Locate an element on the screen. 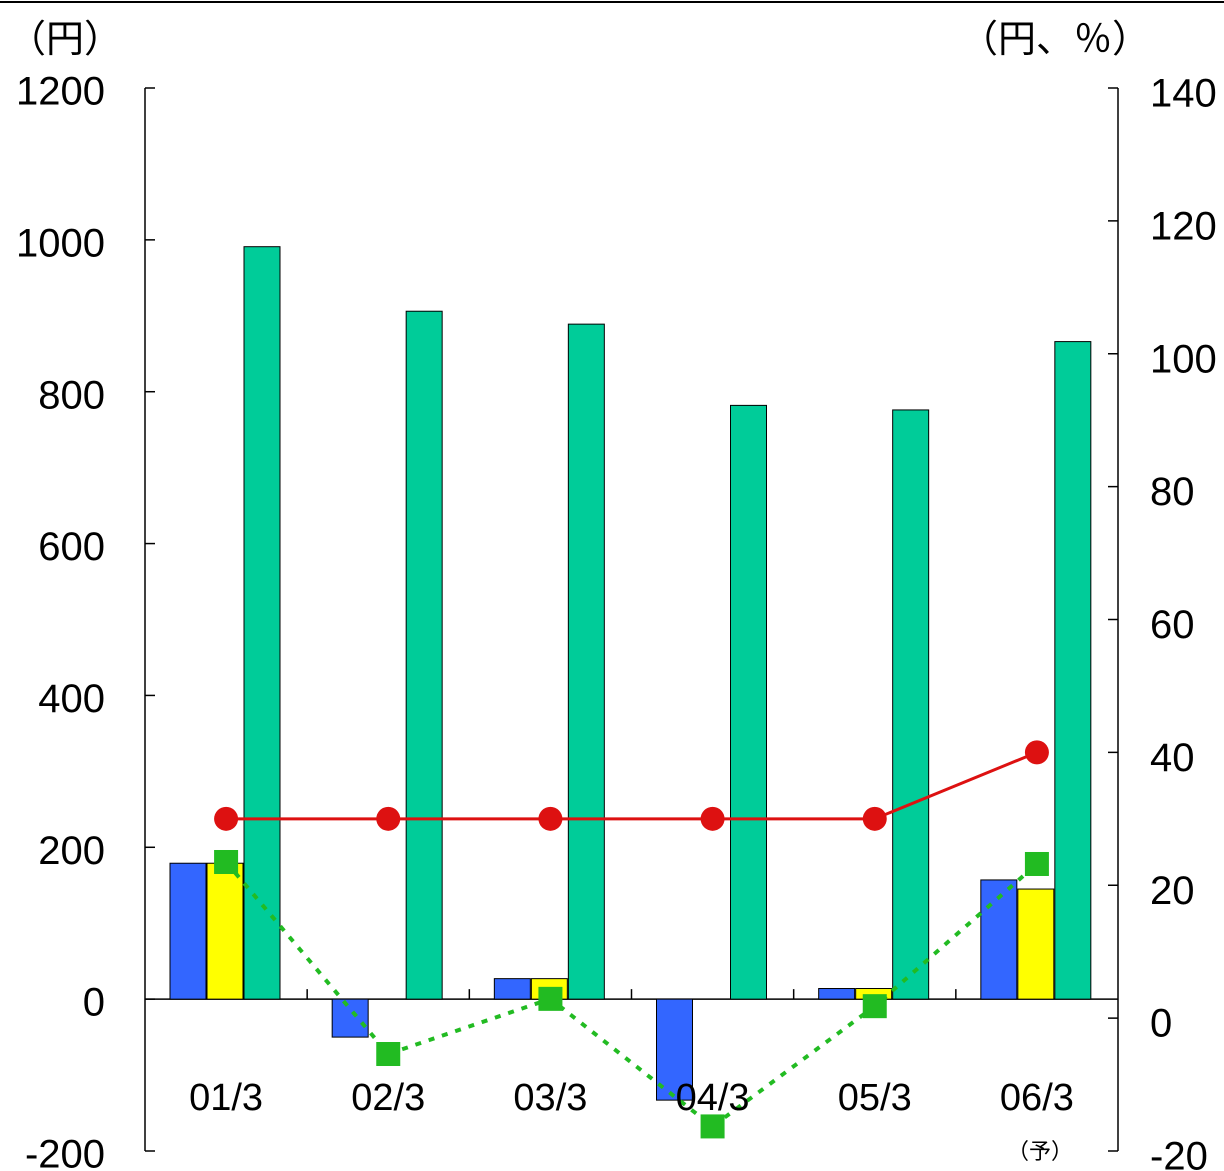 The image size is (1224, 1171). y-tick-label: 600 is located at coordinates (71, 547).